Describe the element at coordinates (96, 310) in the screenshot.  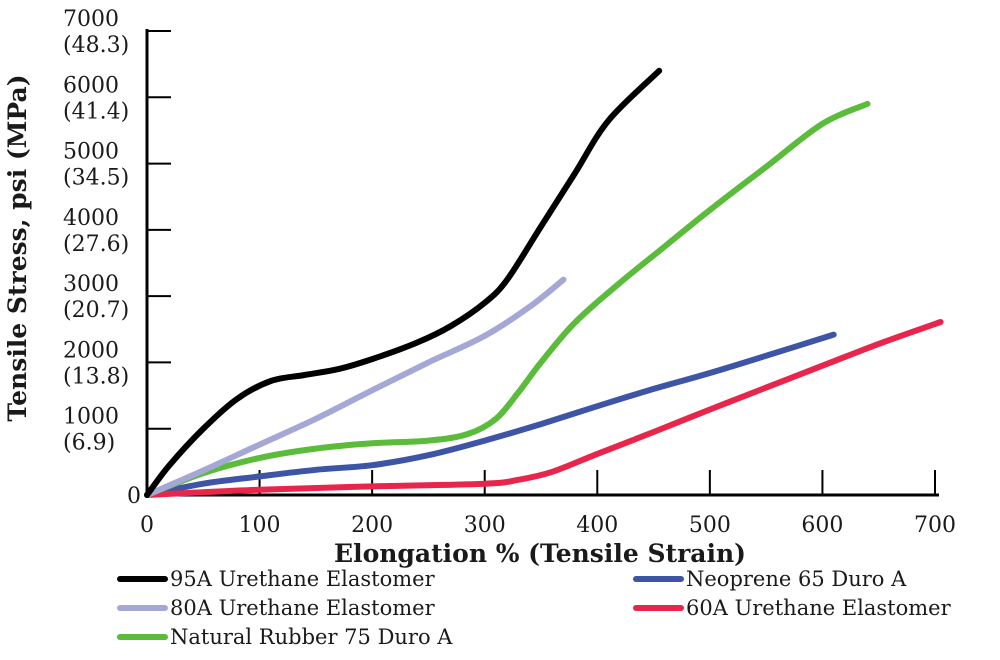
I see `y-tick-label-mpa: (20.7)` at that location.